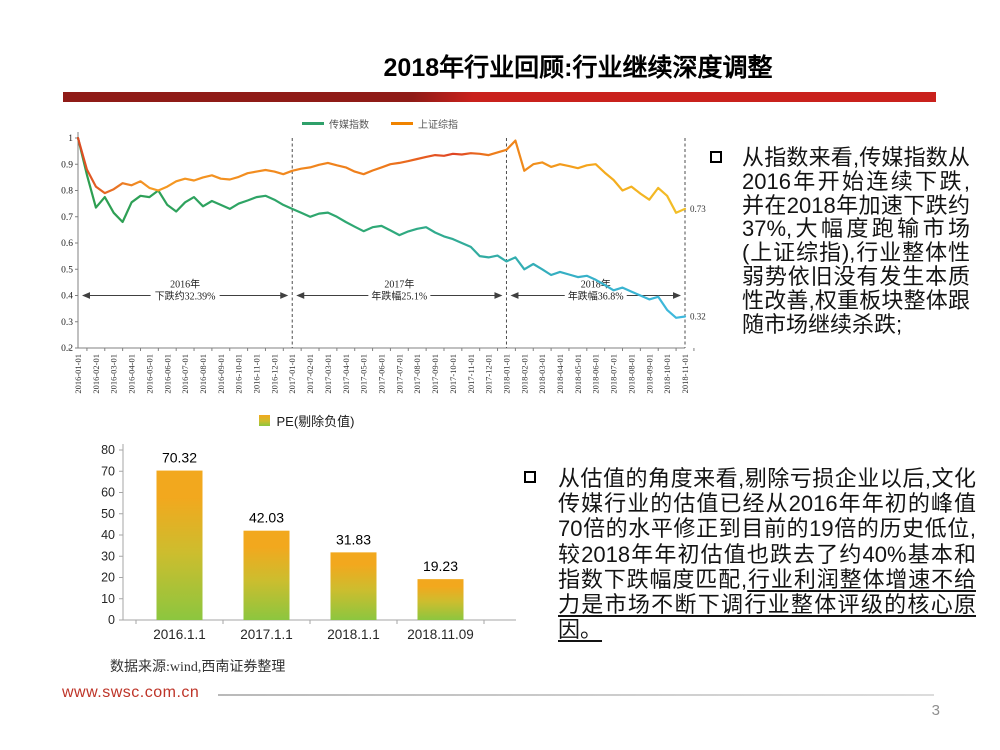 This screenshot has height=750, width=1000. What do you see at coordinates (649, 374) in the screenshot?
I see `svg-text: 2018-09-01` at bounding box center [649, 374].